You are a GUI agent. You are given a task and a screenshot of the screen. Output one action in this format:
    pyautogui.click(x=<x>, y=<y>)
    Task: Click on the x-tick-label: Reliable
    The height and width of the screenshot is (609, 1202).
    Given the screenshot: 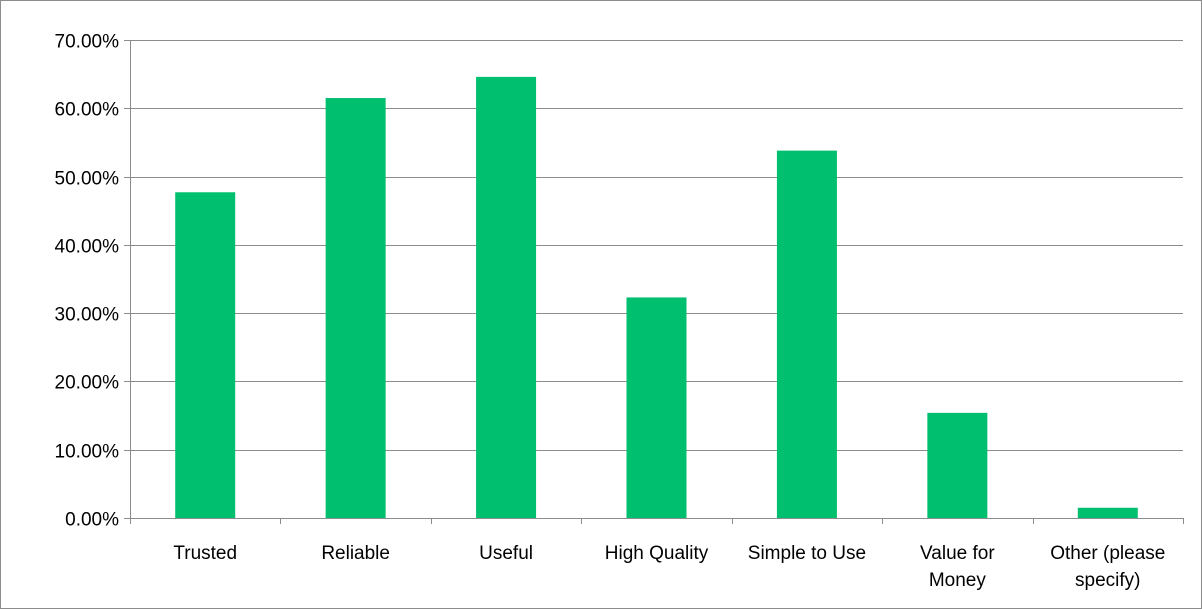 What is the action you would take?
    pyautogui.click(x=355, y=553)
    